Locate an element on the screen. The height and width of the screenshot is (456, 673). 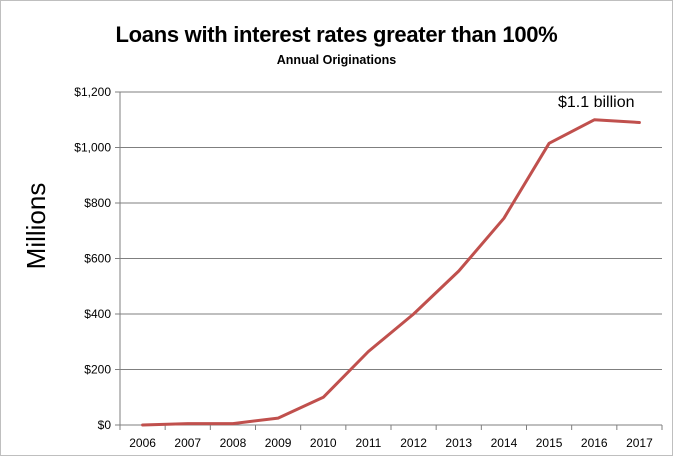
chart-subtitle: Annual Originations is located at coordinates (336, 60).